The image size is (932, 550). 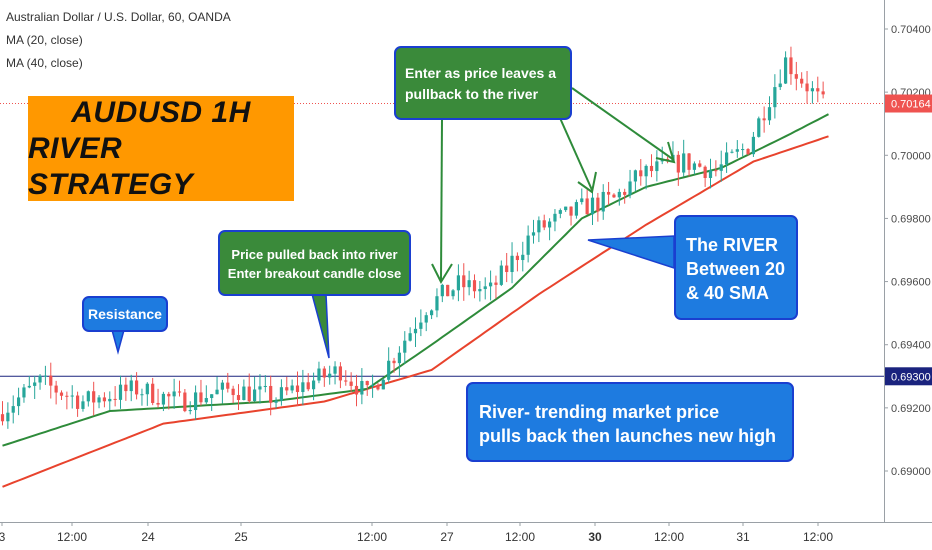 I want to click on price-labels: 0.70164 0.69300, so click(x=908, y=240).